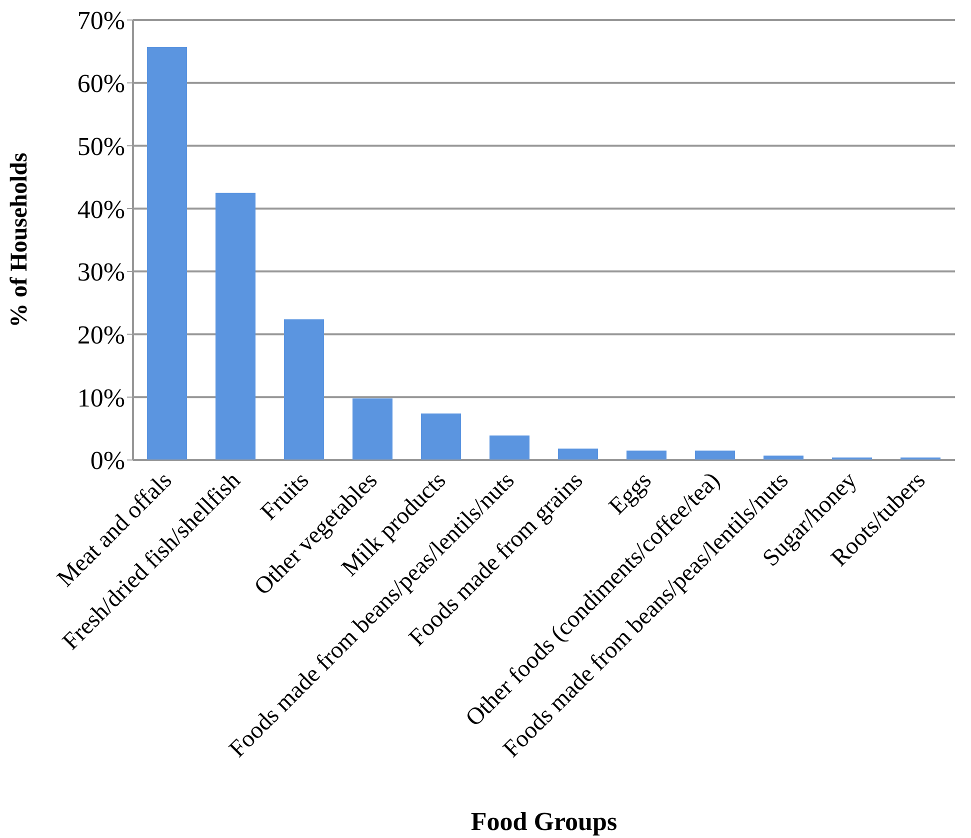  What do you see at coordinates (101, 83) in the screenshot?
I see `y-tick-label: 60%` at bounding box center [101, 83].